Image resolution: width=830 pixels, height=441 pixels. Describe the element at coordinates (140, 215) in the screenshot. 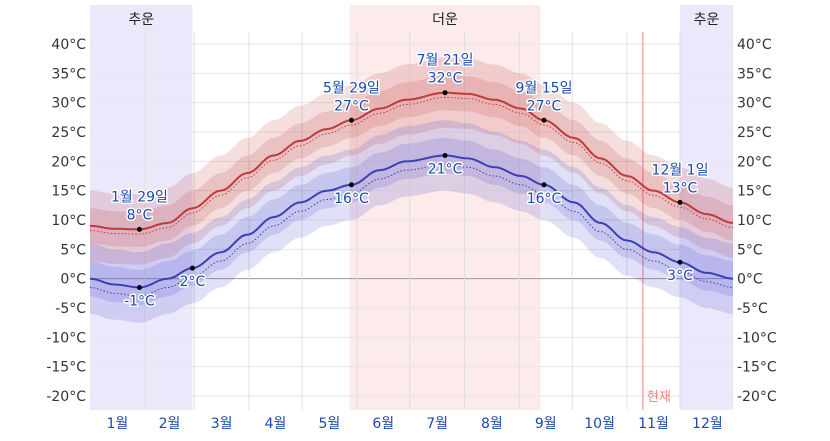

I see `annotation-value: 8°C` at that location.